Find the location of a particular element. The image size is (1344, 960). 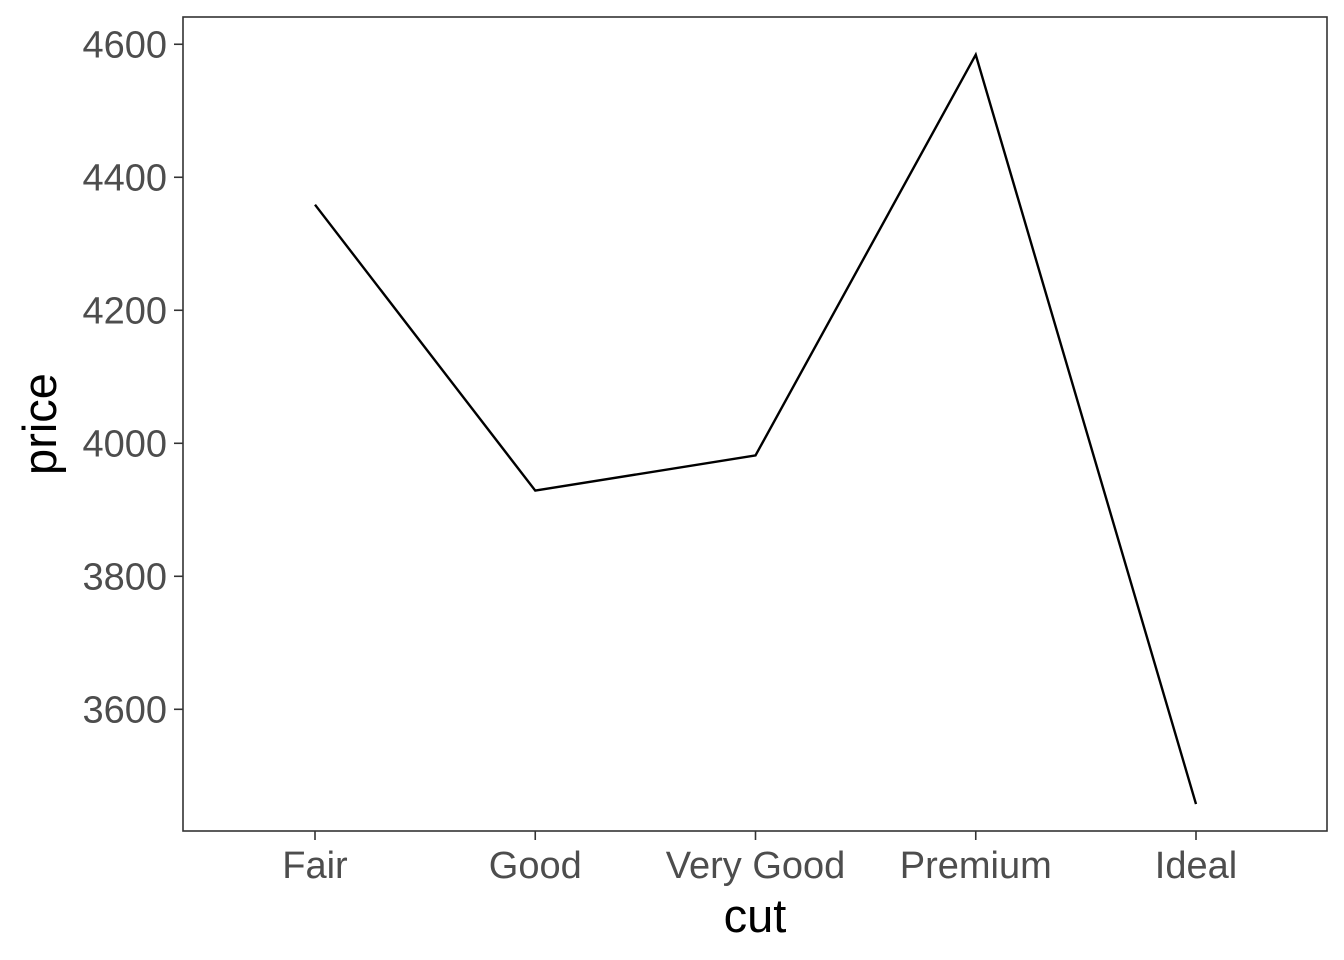

x-axis: Fair Good Very Good Premium Ideal is located at coordinates (759, 859).